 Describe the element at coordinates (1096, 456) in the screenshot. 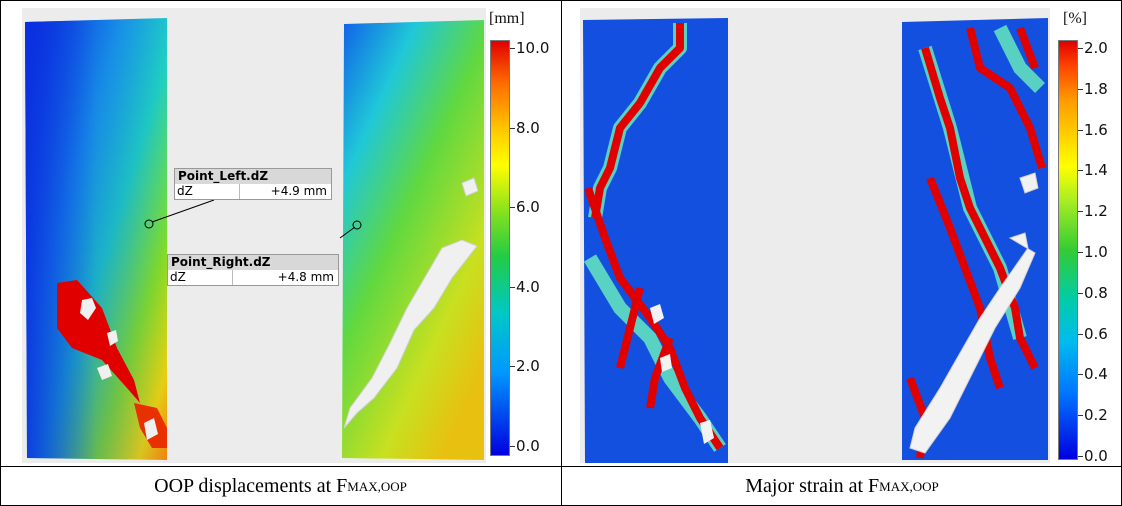

I see `strain-tick-label: 0.0` at that location.